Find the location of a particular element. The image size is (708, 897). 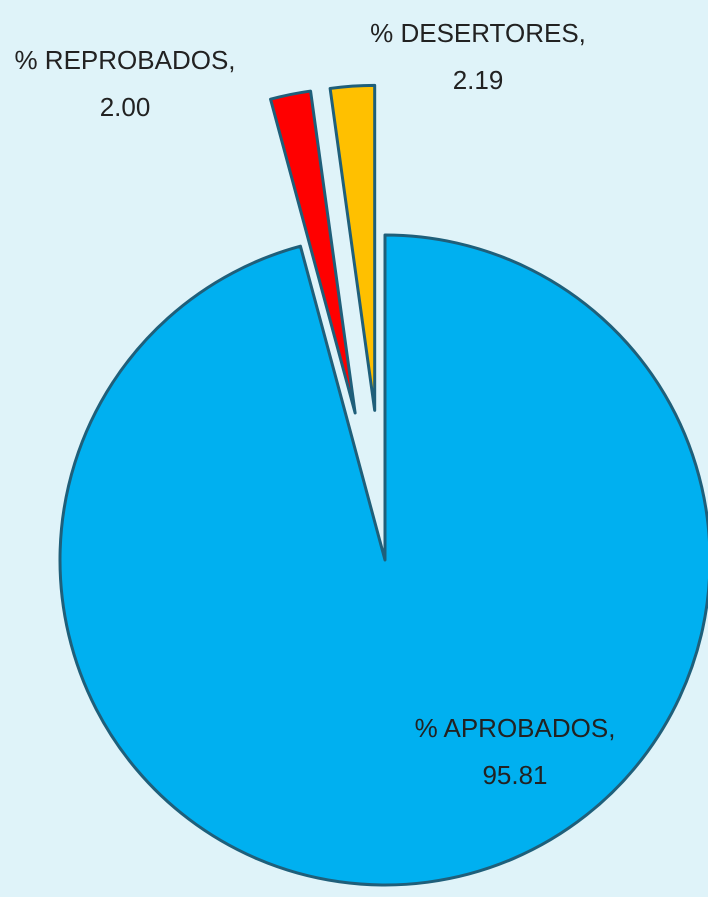

slice-value: 2.19 is located at coordinates (478, 80).